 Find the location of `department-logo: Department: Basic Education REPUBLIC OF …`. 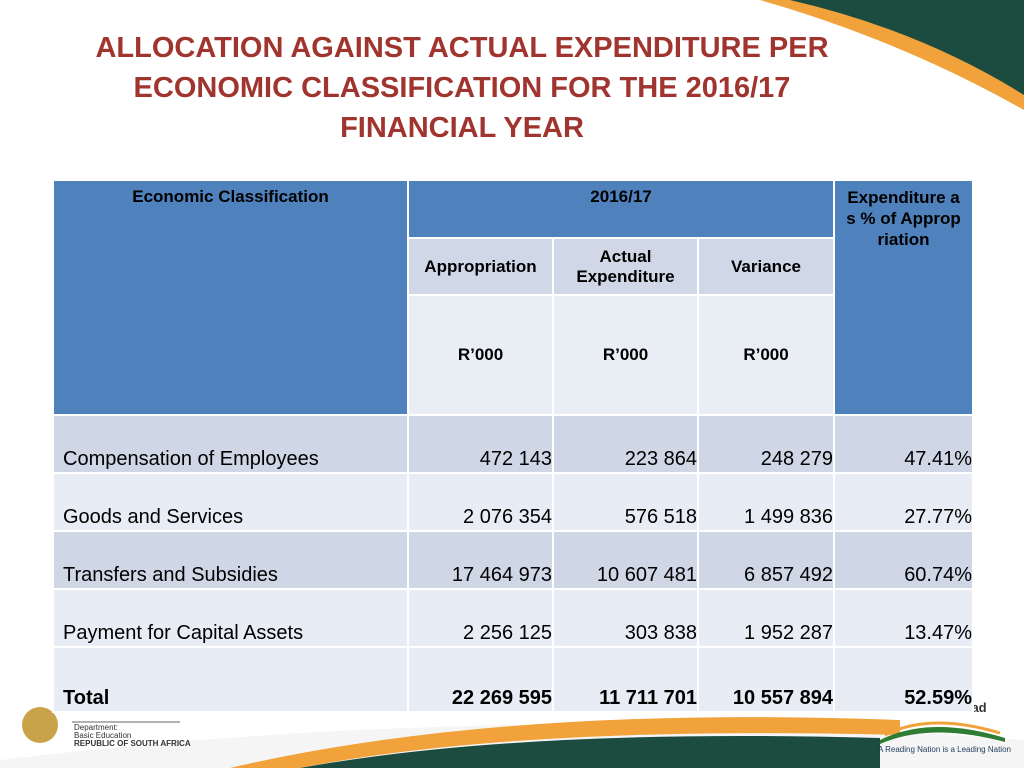

department-logo: Department: Basic Education REPUBLIC OF … is located at coordinates (132, 736).